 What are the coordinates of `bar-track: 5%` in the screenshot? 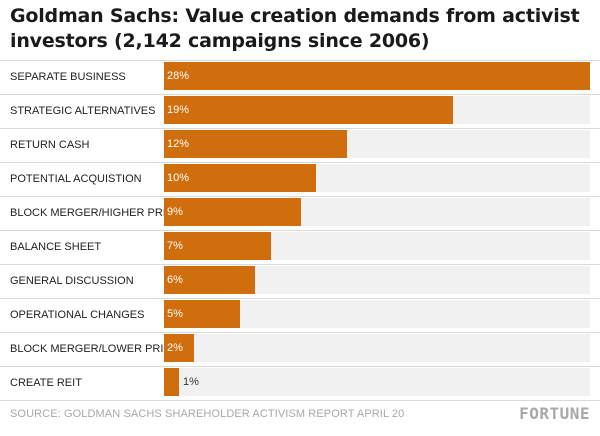 It's located at (377, 314).